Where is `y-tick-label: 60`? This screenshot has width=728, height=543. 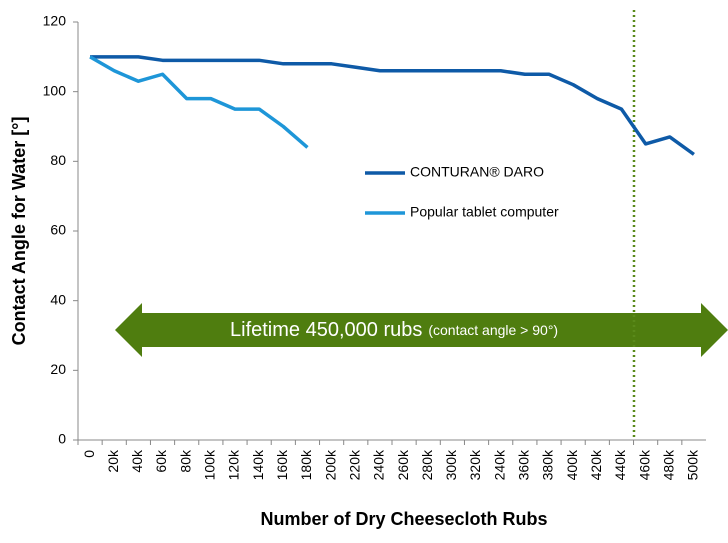 y-tick-label: 60 is located at coordinates (58, 230).